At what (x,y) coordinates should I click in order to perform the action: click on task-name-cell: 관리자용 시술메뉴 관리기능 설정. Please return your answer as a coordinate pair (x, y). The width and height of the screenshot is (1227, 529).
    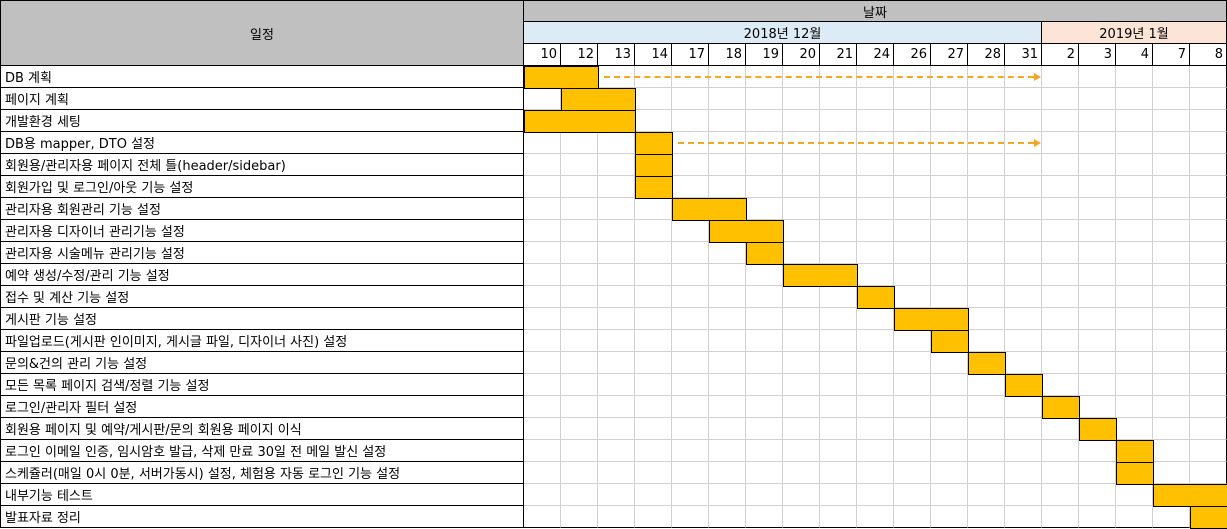
    Looking at the image, I should click on (262, 253).